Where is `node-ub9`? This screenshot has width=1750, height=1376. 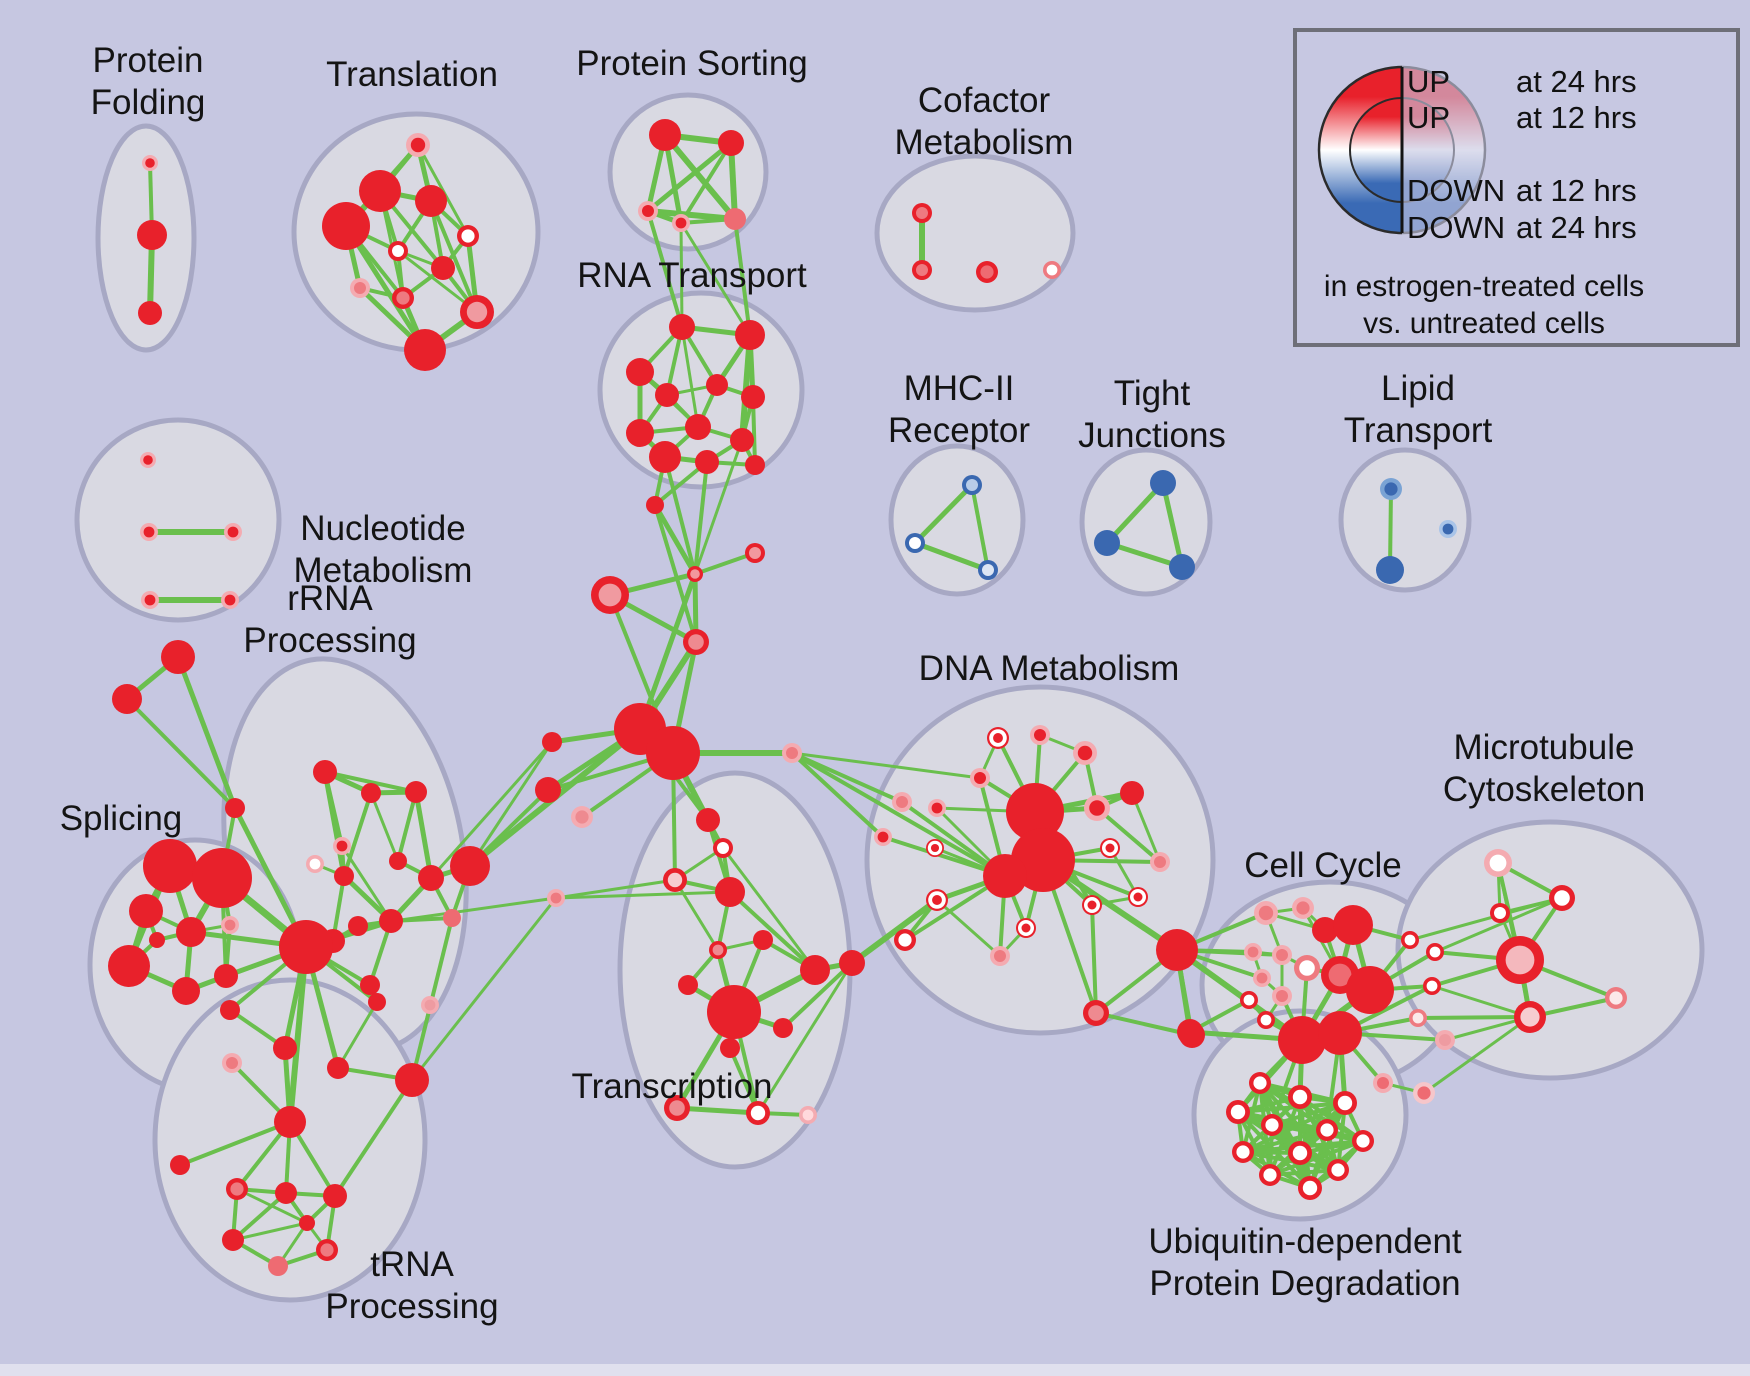 node-ub9 is located at coordinates (1300, 1153).